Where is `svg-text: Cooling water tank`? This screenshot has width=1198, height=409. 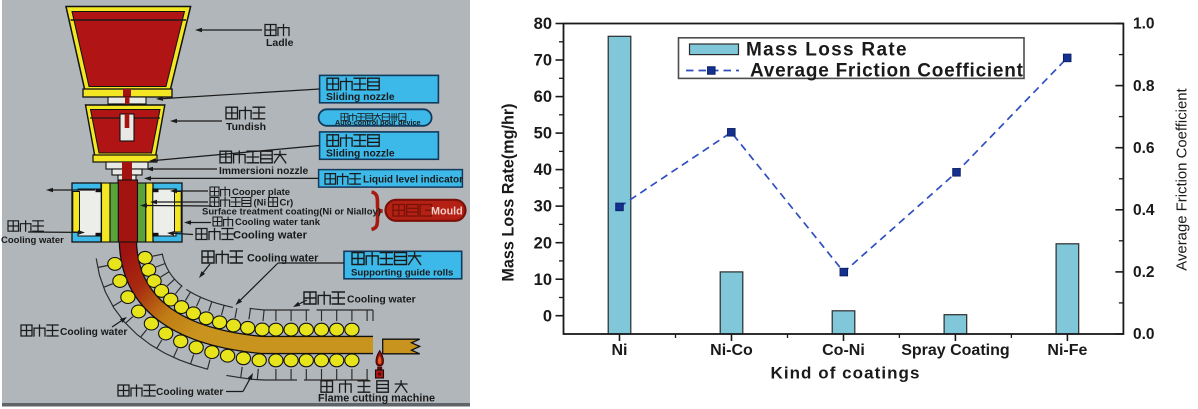 svg-text: Cooling water tank is located at coordinates (278, 222).